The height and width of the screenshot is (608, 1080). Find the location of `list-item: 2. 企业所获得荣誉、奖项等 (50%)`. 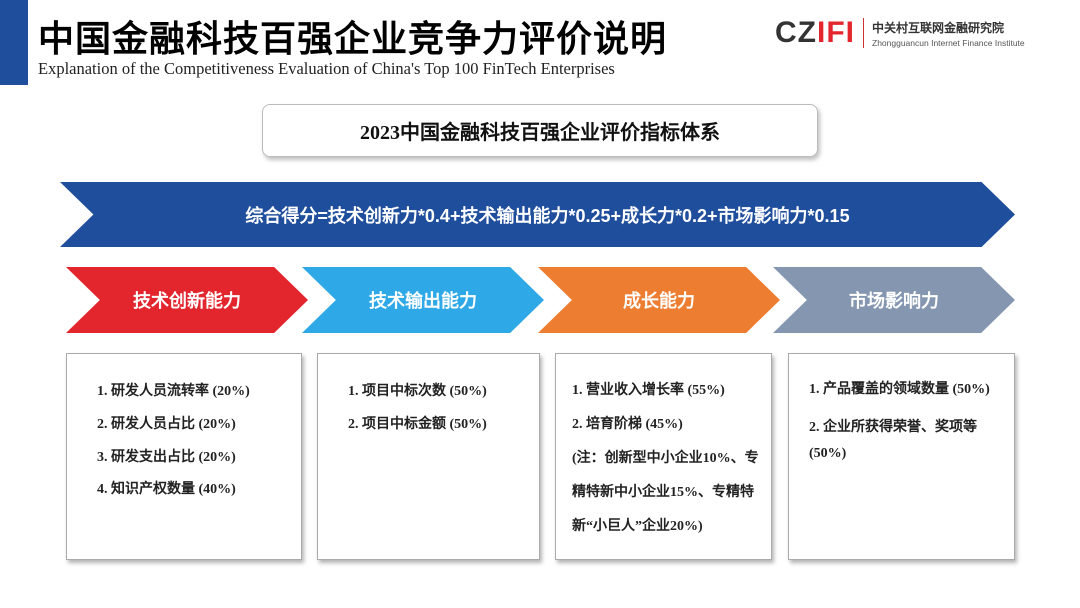

list-item: 2. 企业所获得荣誉、奖项等 (50%) is located at coordinates (893, 440).